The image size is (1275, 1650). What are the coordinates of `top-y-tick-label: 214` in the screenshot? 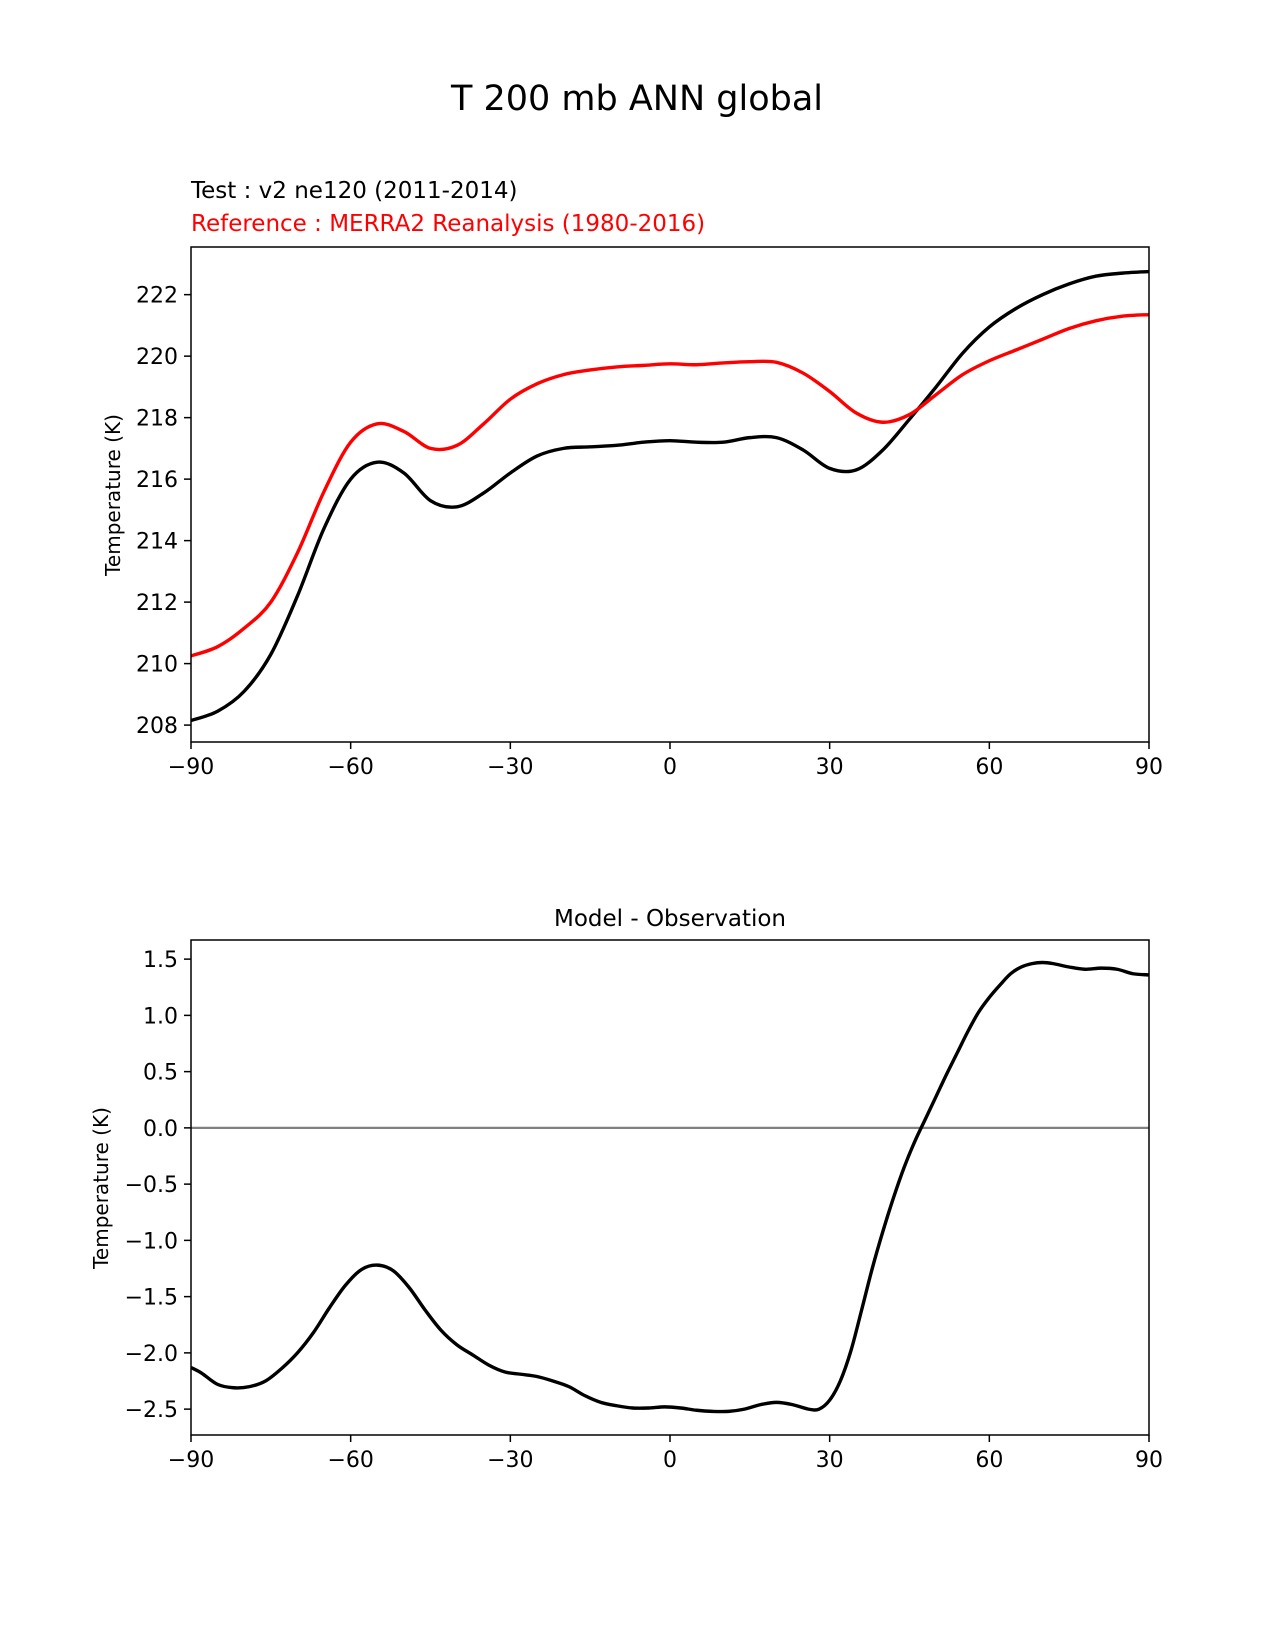 It's located at (157, 542).